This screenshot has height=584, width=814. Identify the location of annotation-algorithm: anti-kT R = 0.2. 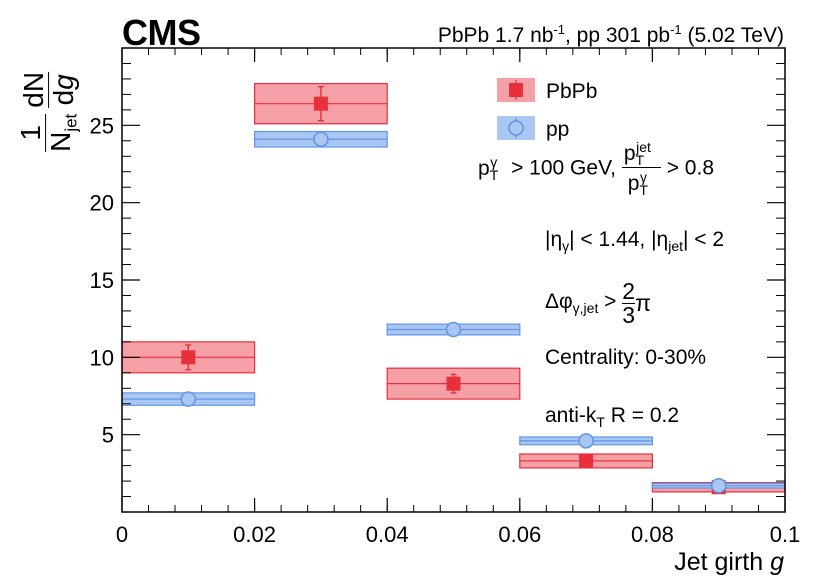
(612, 417).